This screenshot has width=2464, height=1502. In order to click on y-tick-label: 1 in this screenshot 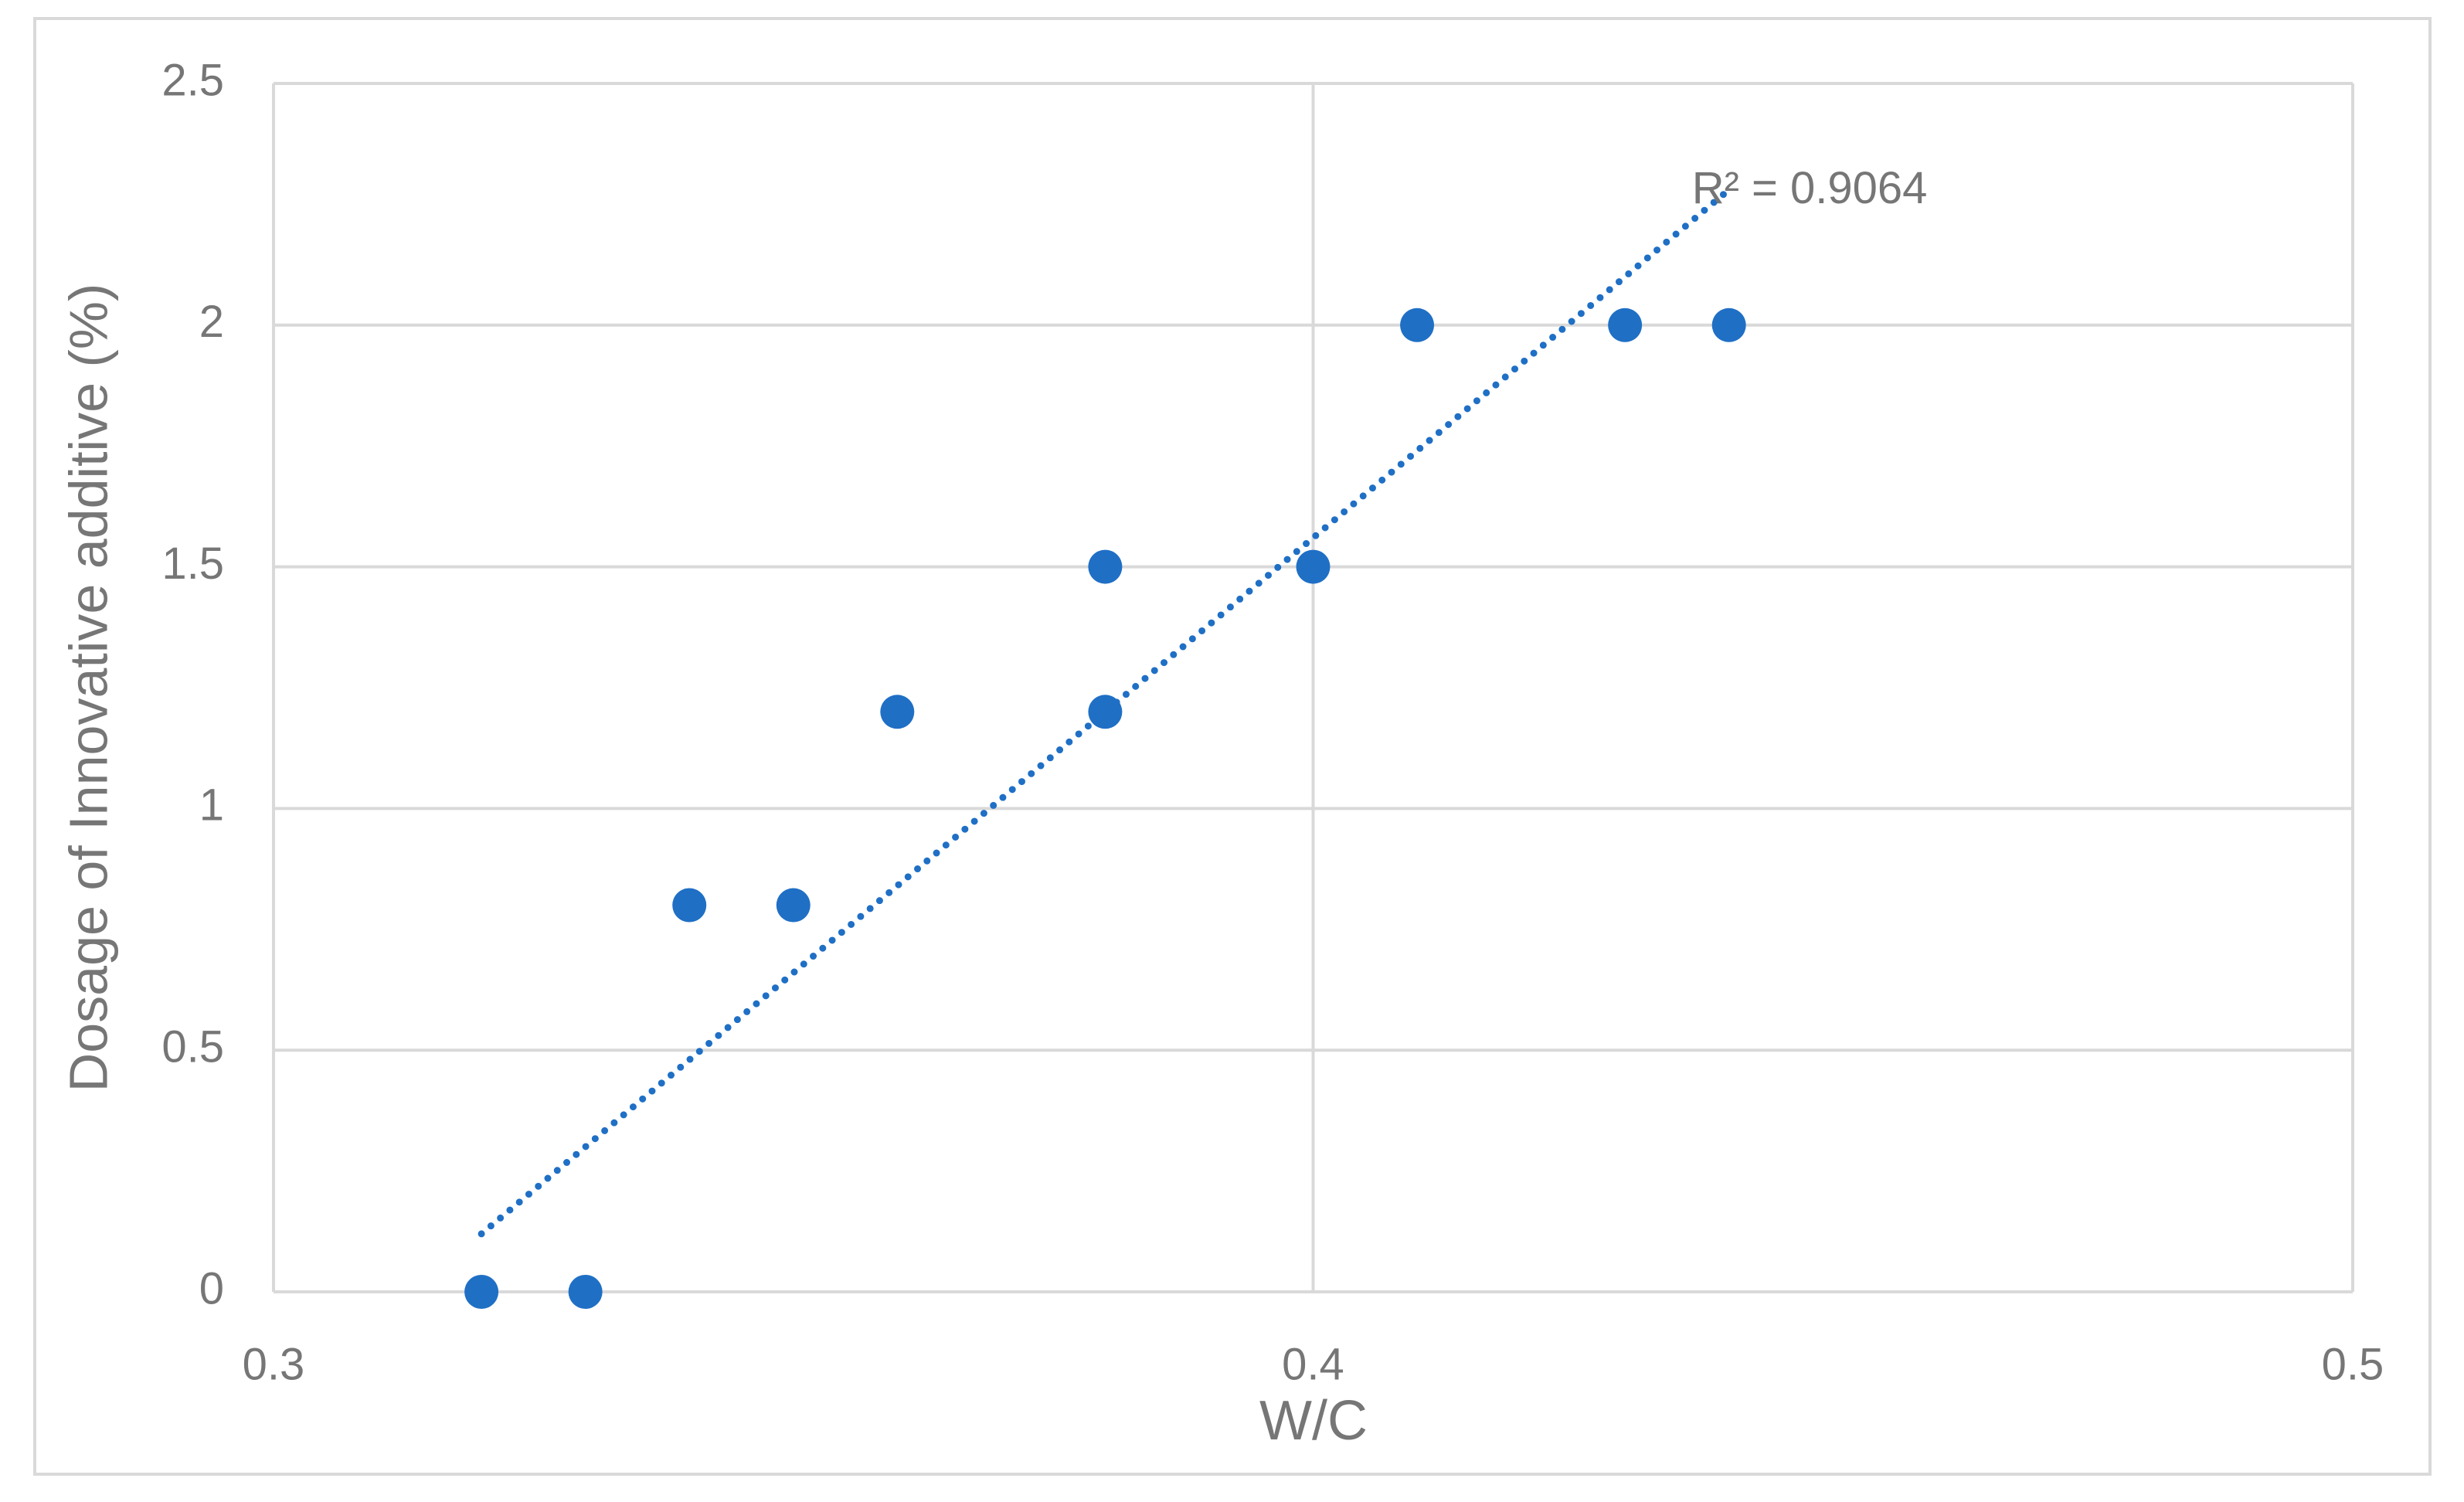, I will do `click(211, 805)`.